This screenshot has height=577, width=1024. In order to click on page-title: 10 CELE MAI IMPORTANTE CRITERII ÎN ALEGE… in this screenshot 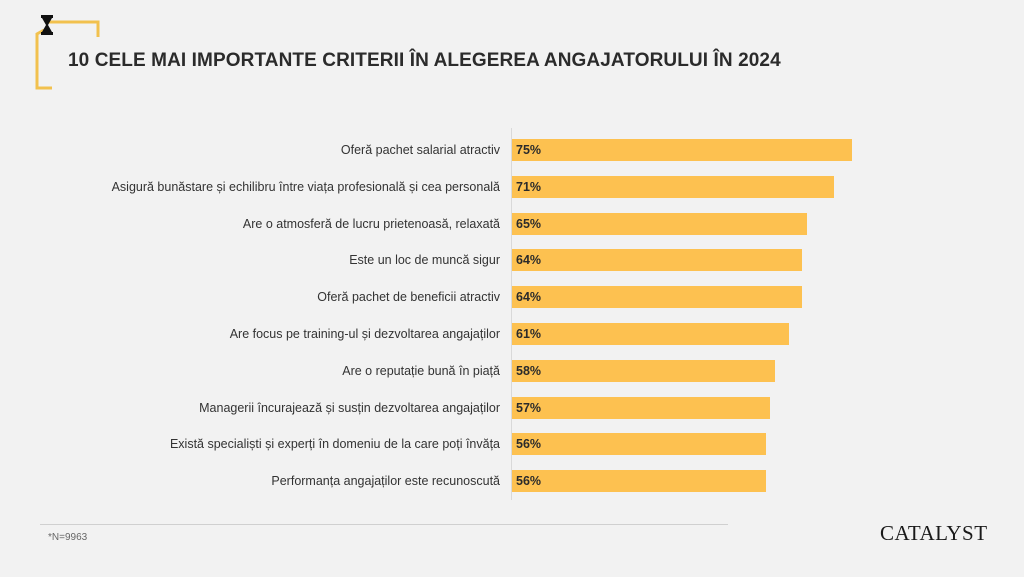, I will do `click(424, 60)`.